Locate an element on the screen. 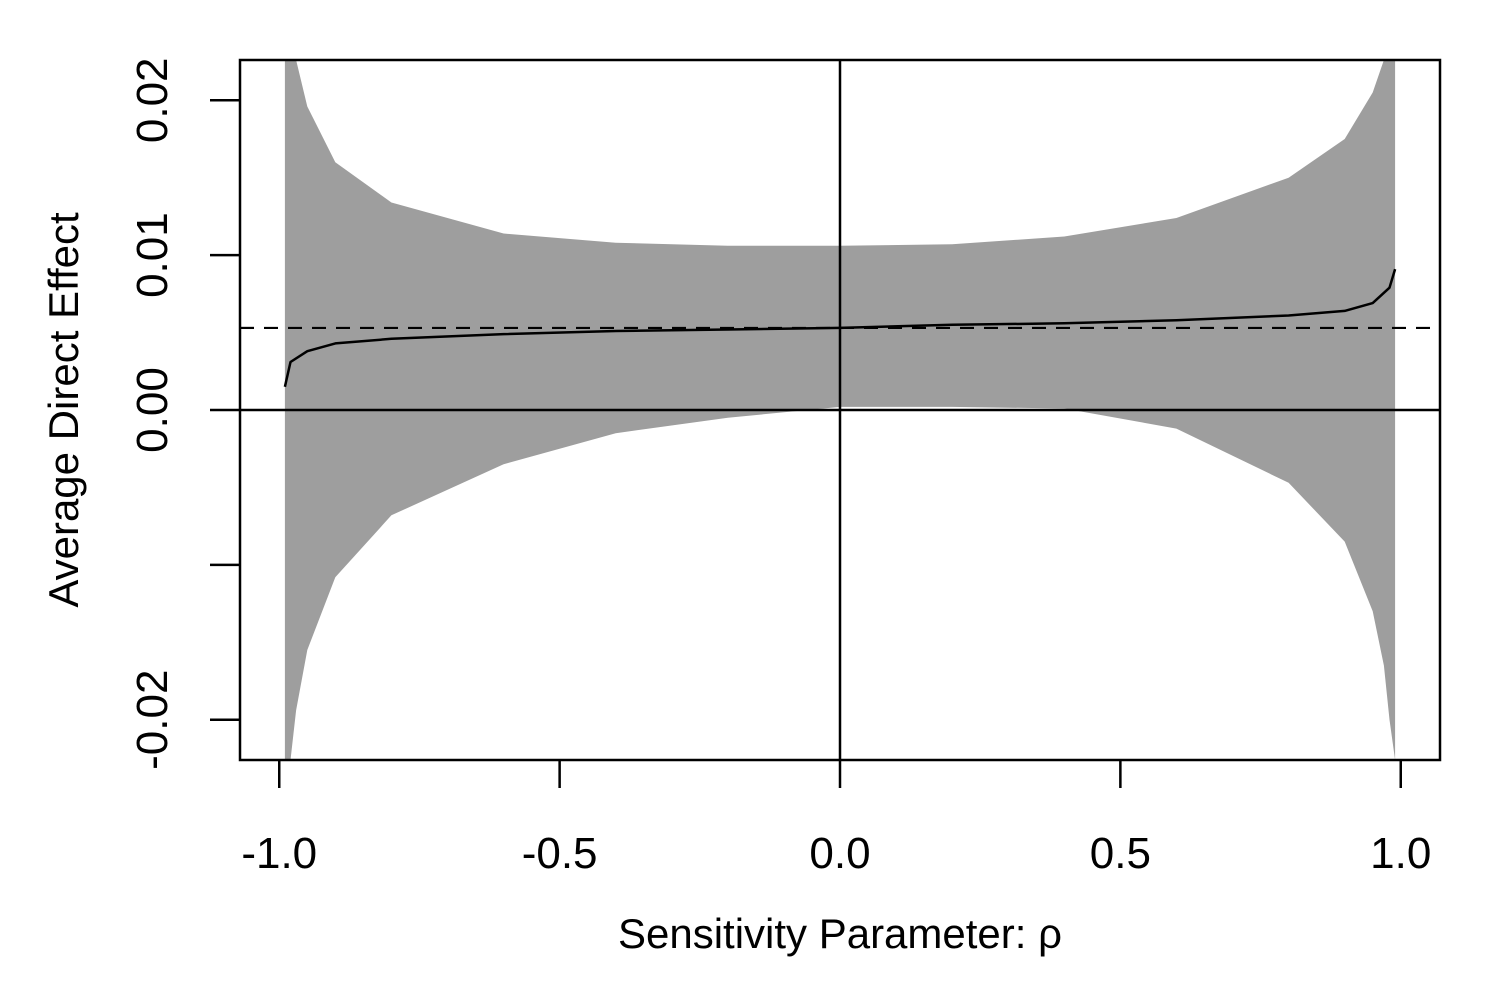  x-tick-label: -1.0 is located at coordinates (279, 853).